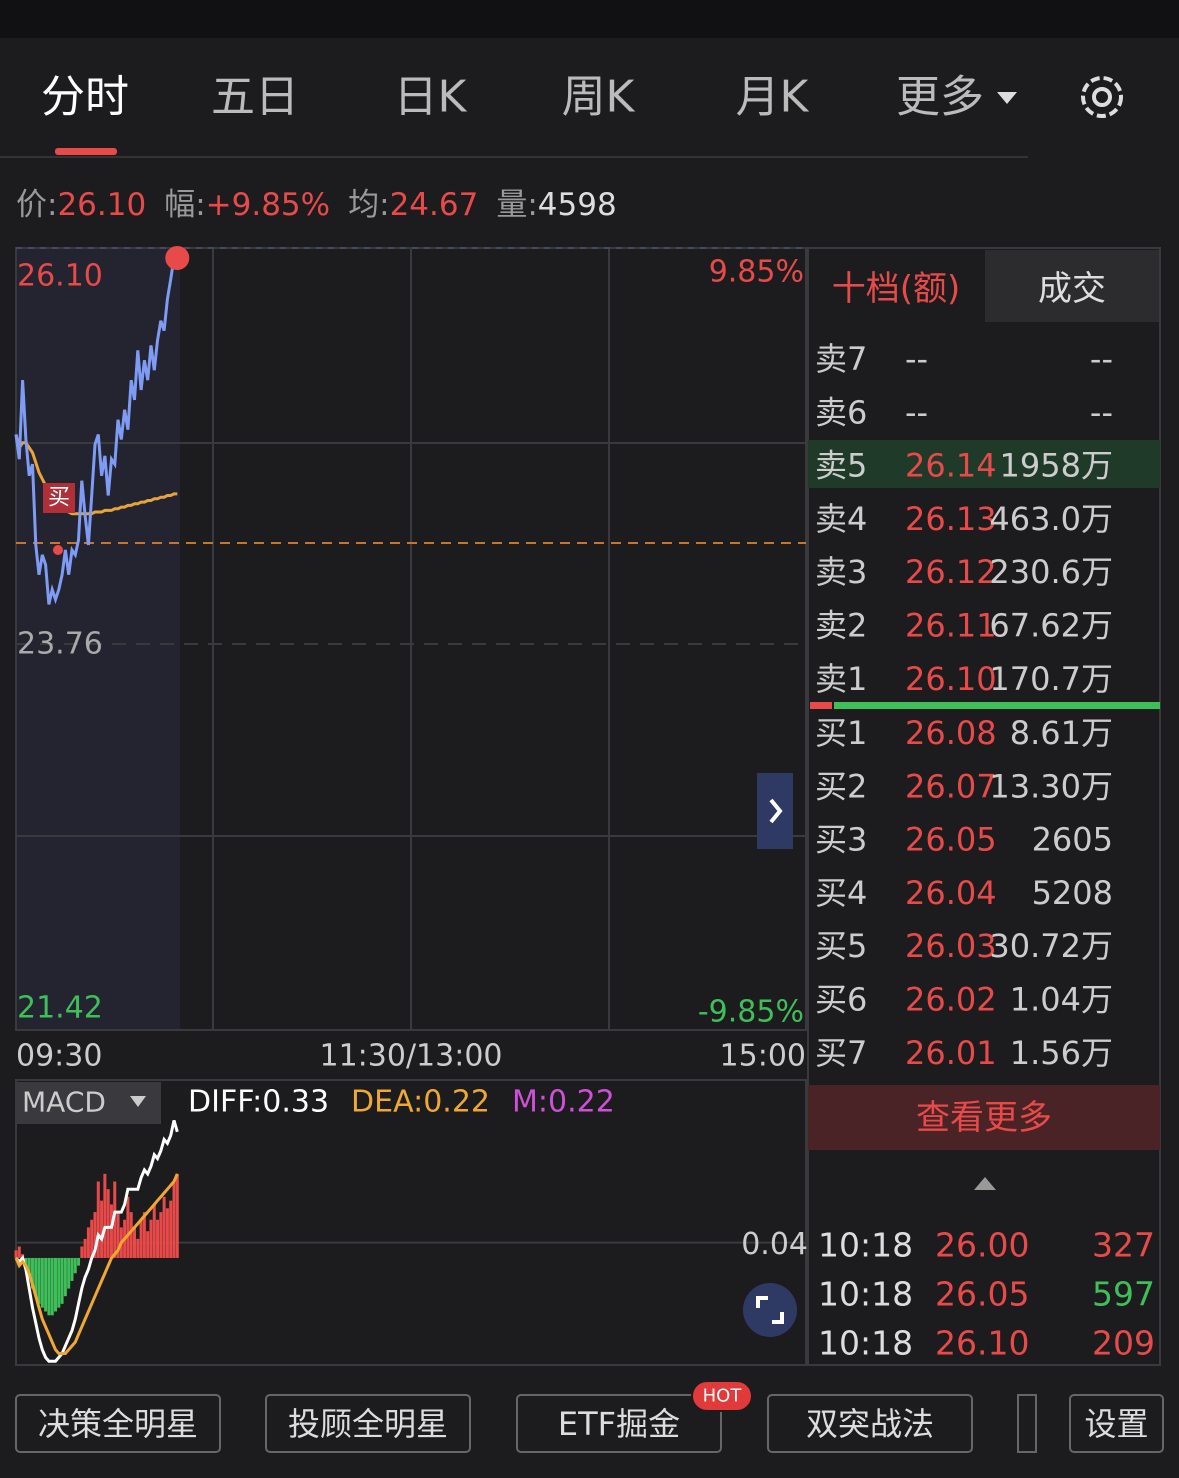  What do you see at coordinates (1056, 466) in the screenshot?
I see `book-amount: 1958万` at bounding box center [1056, 466].